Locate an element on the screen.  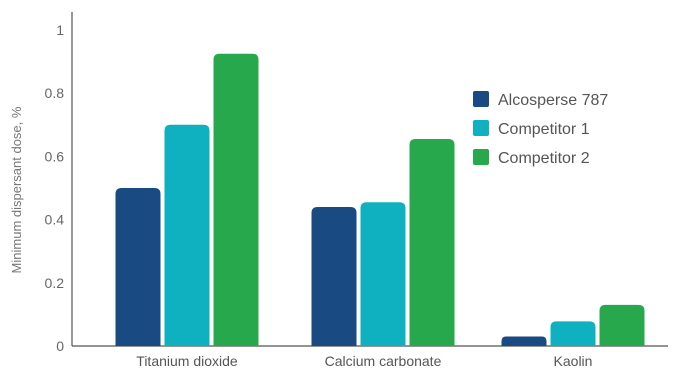
y-axis-title: Minimum dispersant dose, % is located at coordinates (16, 189).